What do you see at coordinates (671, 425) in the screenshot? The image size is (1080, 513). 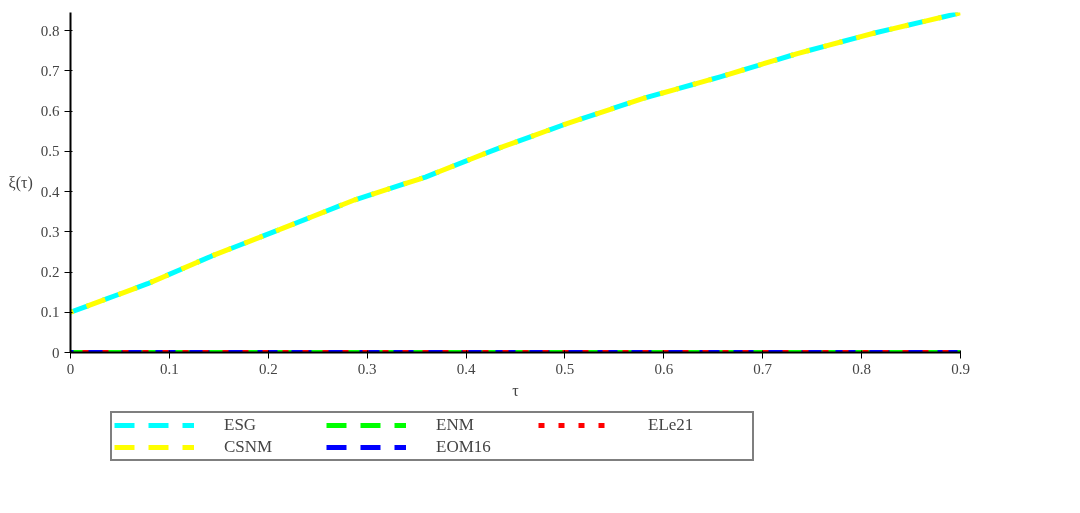 I see `legend-label: ELe21` at bounding box center [671, 425].